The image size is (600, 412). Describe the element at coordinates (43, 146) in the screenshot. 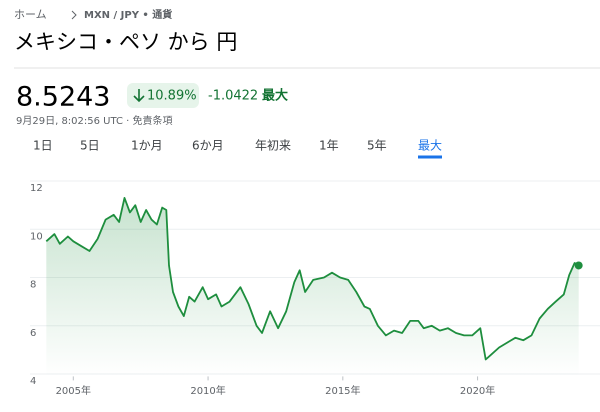

I see `range-tab: 1日` at that location.